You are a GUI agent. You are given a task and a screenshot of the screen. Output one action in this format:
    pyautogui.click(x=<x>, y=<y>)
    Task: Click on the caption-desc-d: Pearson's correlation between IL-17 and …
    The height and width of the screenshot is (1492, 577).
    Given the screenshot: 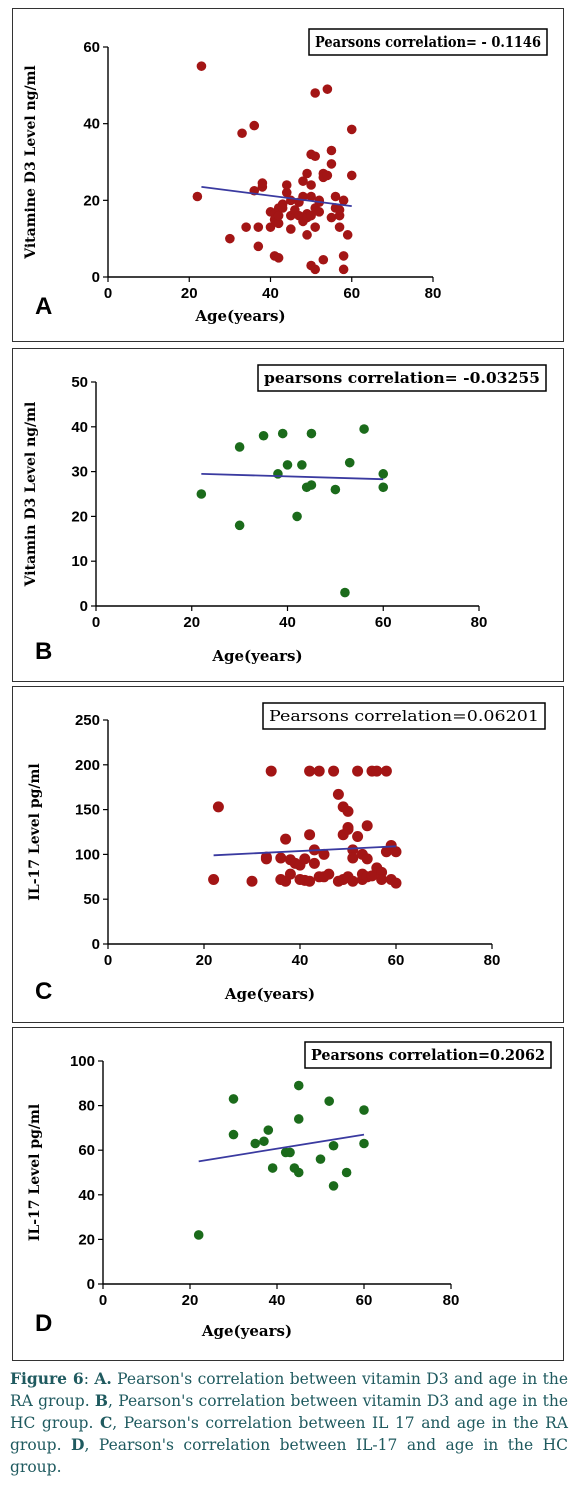 What is the action you would take?
    pyautogui.click(x=289, y=1456)
    